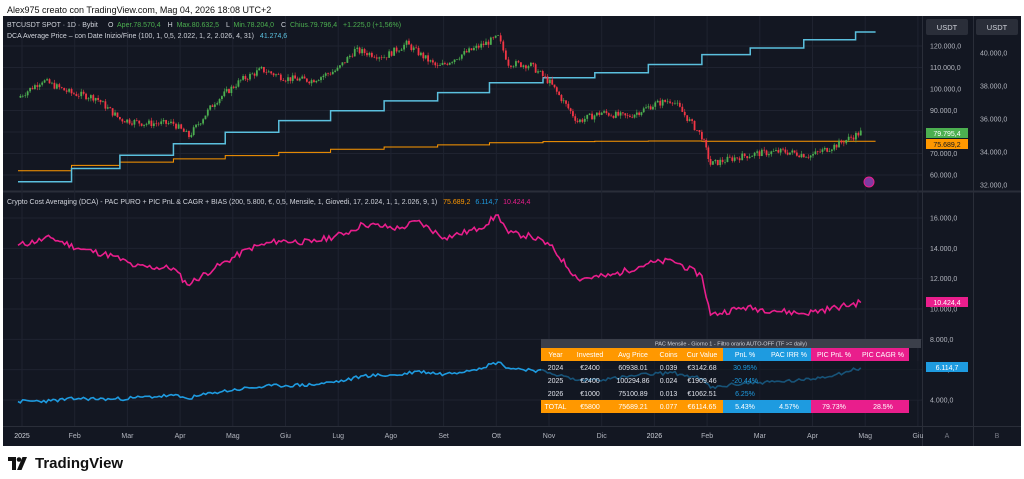 Image resolution: width=1024 pixels, height=479 pixels. Describe the element at coordinates (760, 436) in the screenshot. I see `x-axis-label: Mar` at that location.